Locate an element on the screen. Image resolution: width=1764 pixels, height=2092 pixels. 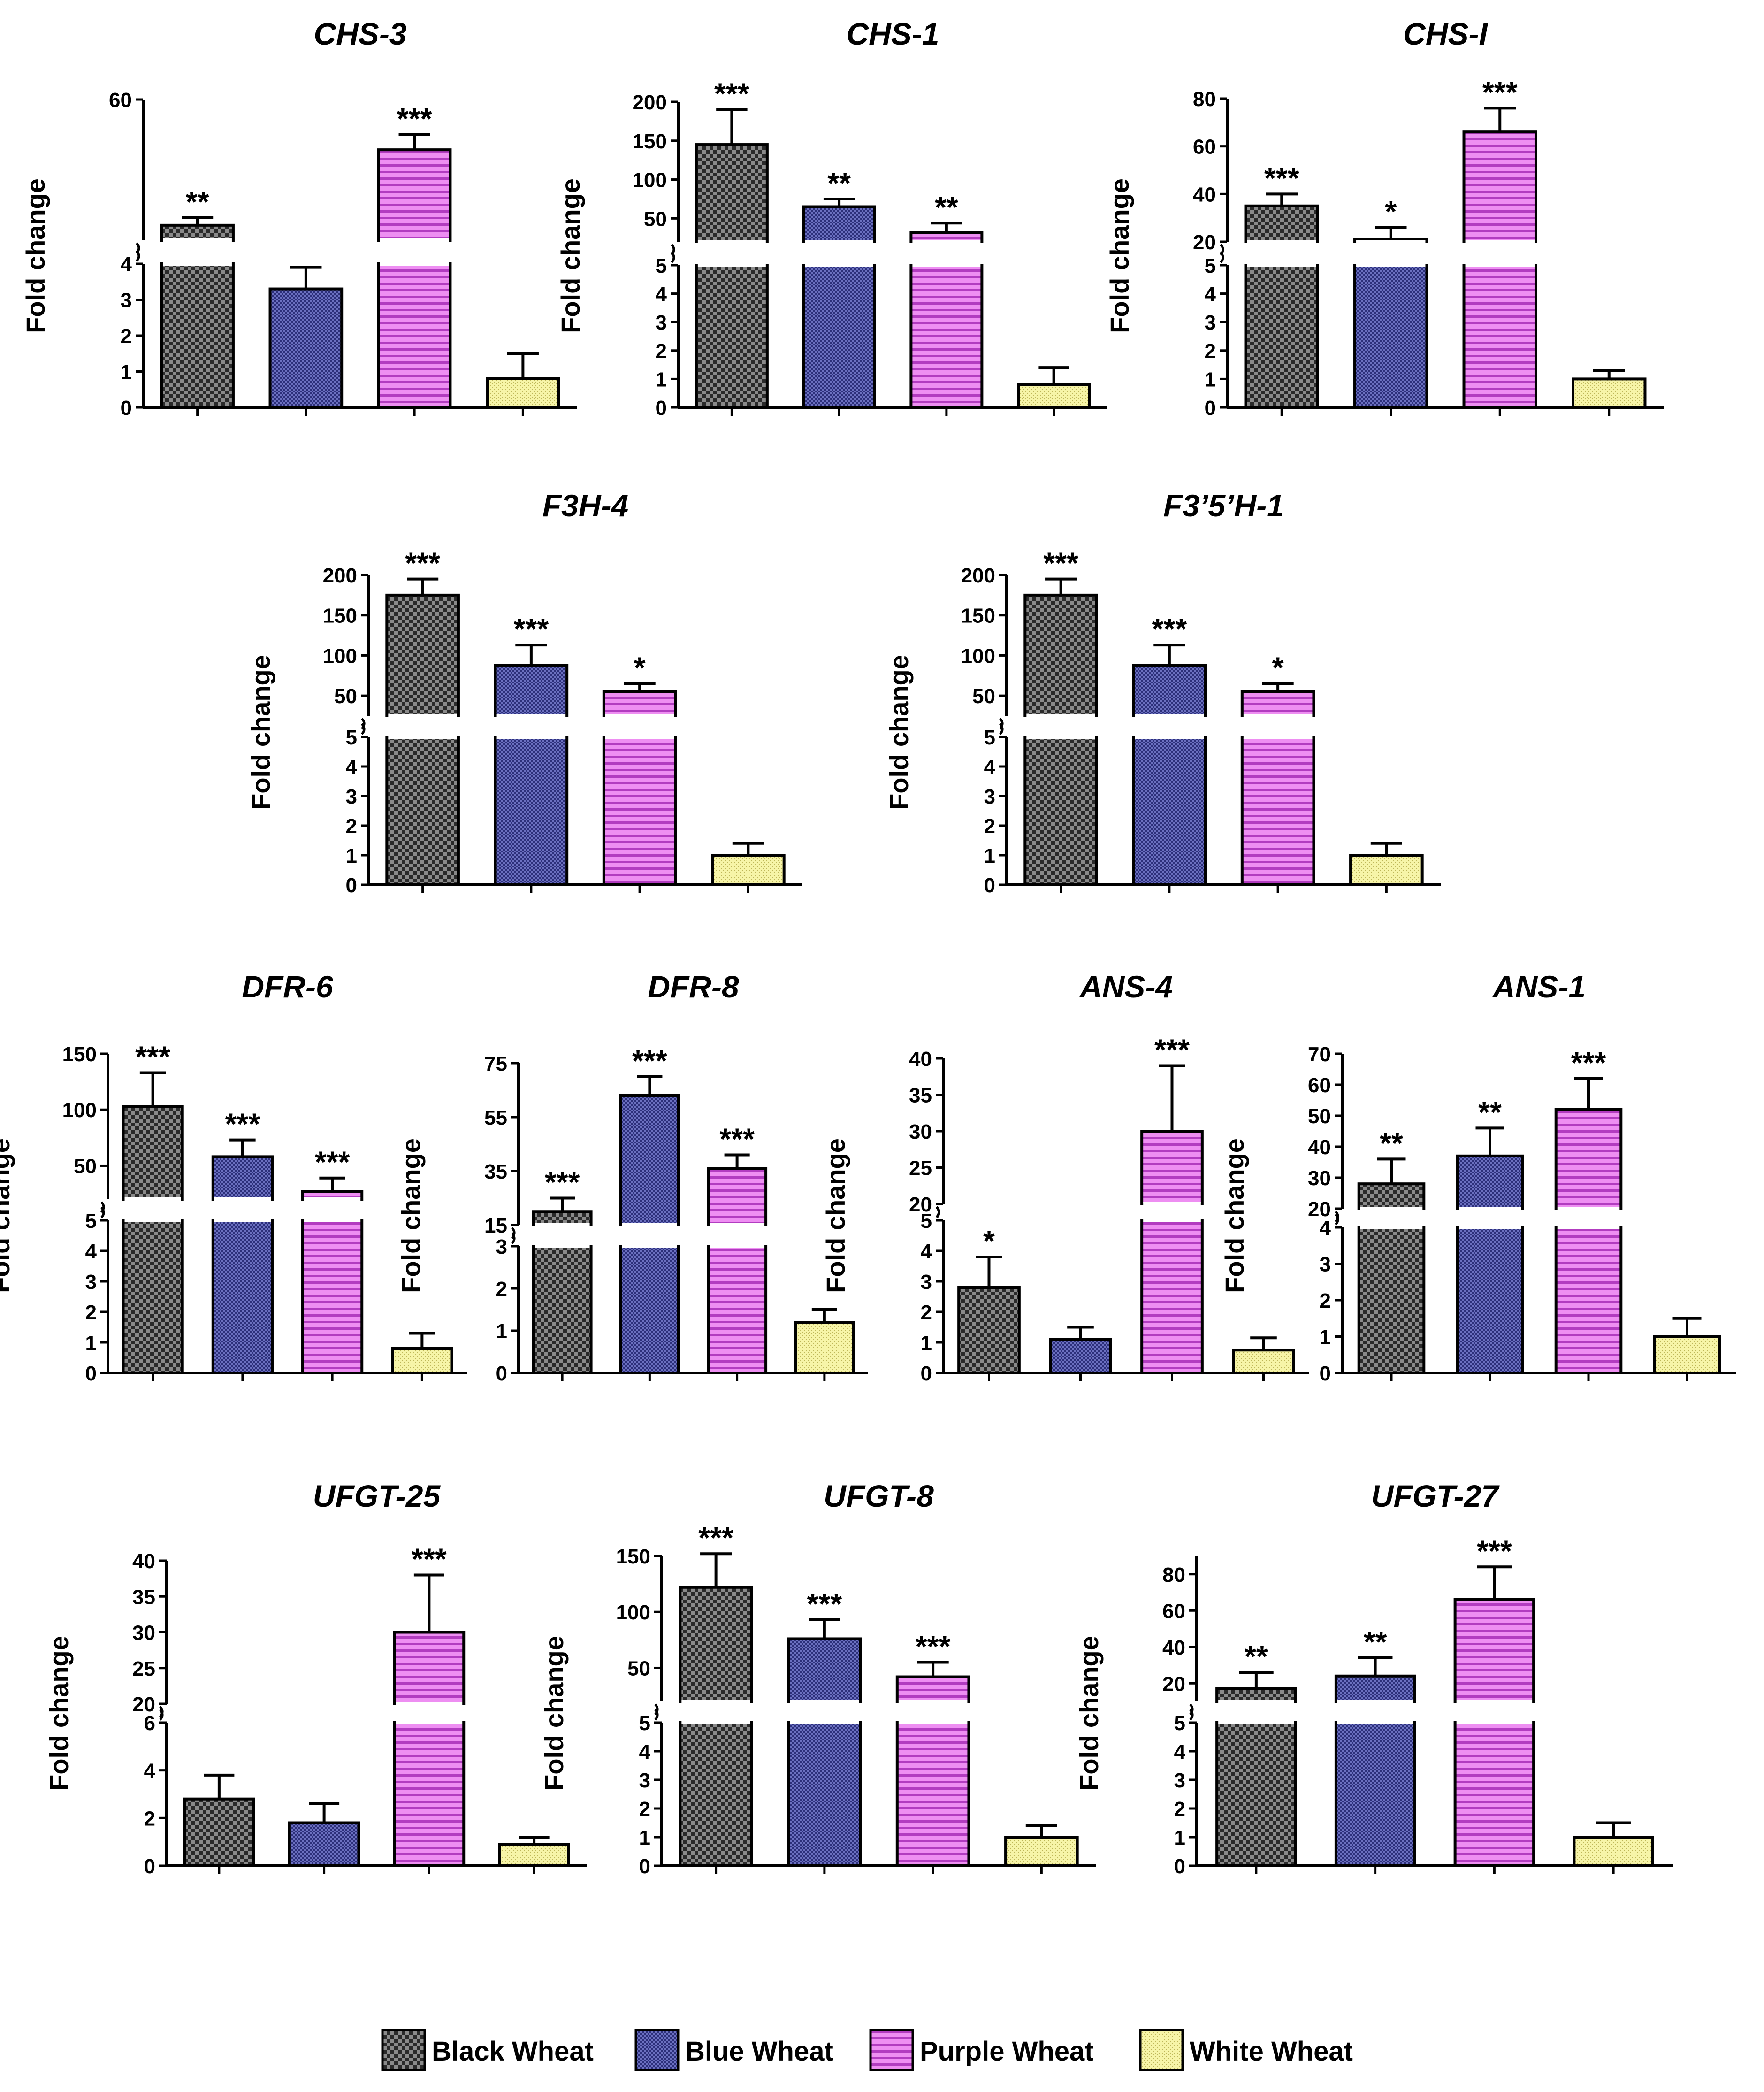
y-tick-label: 60 is located at coordinates (1173, 1611).